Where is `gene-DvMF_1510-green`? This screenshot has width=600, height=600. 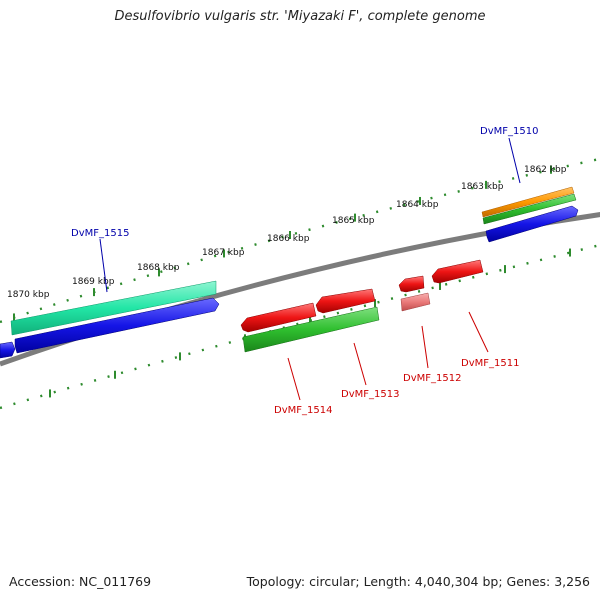 gene-DvMF_1510-green is located at coordinates (529, 209).